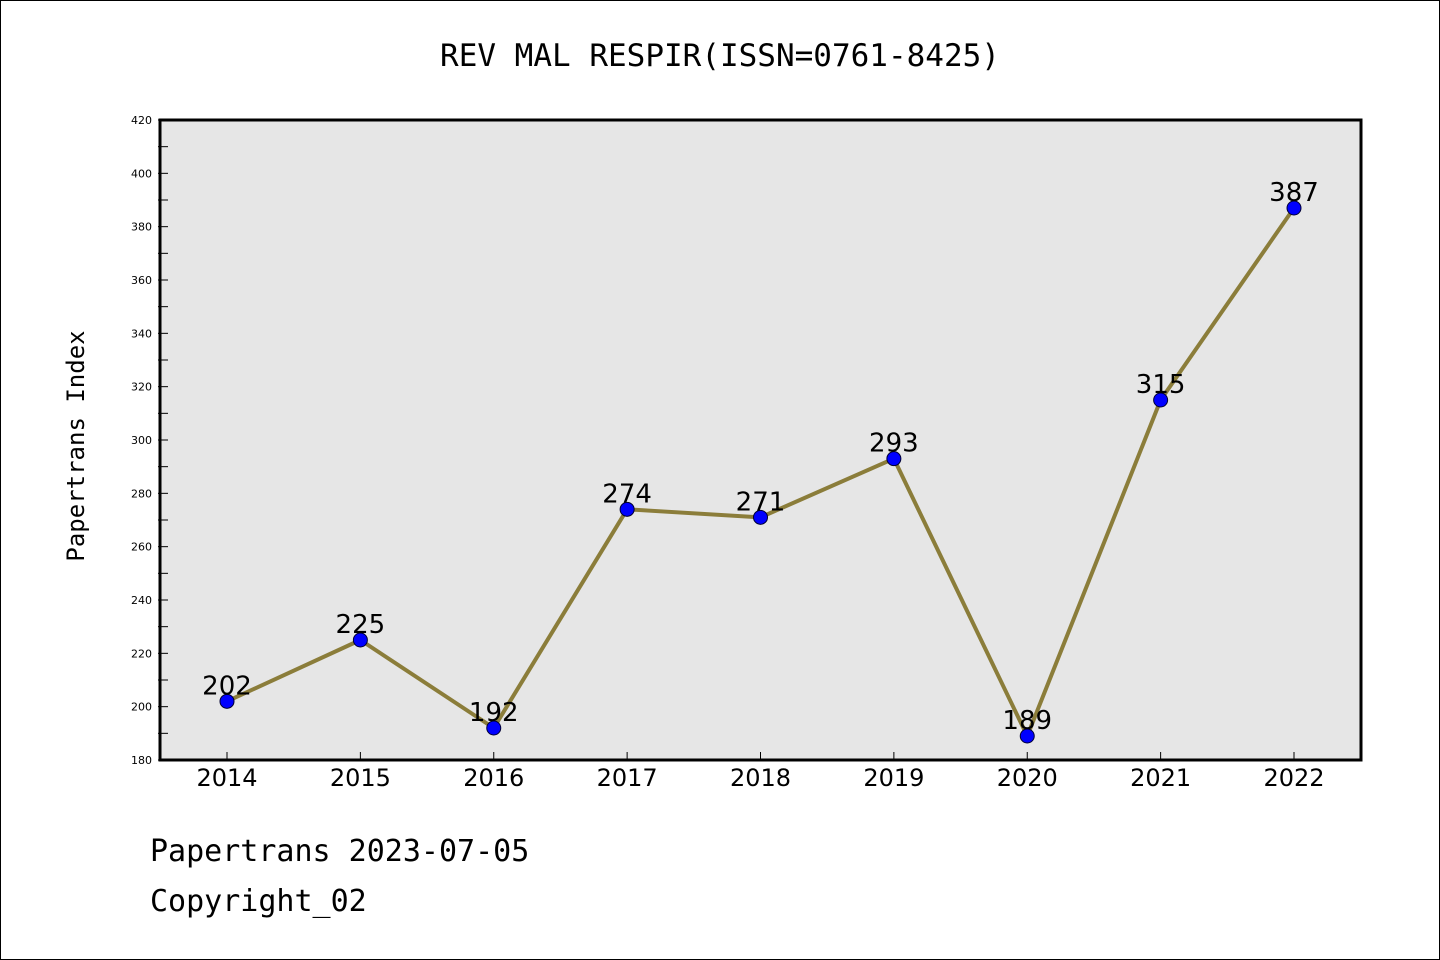 This screenshot has height=960, width=1440. Describe the element at coordinates (76, 445) in the screenshot. I see `y-axis-label: Papertrans Index` at that location.